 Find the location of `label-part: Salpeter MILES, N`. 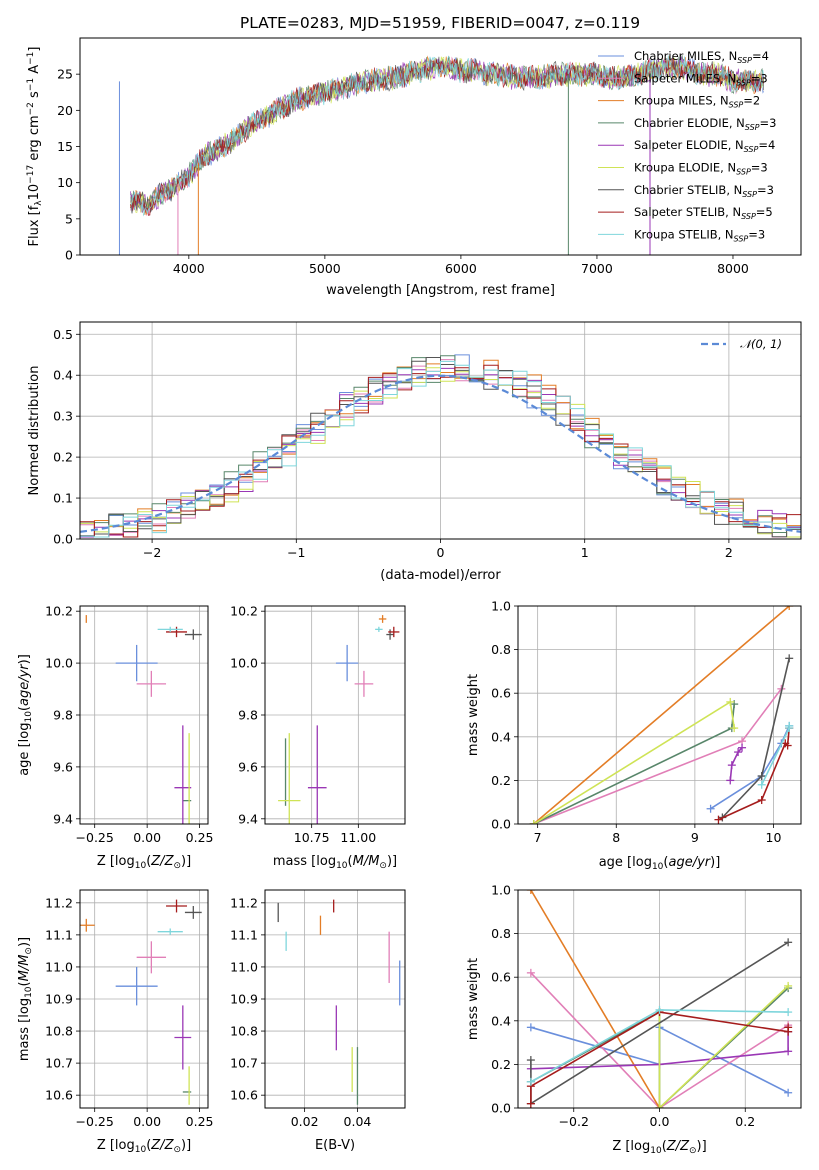

label-part: Salpeter MILES, N is located at coordinates (685, 78).